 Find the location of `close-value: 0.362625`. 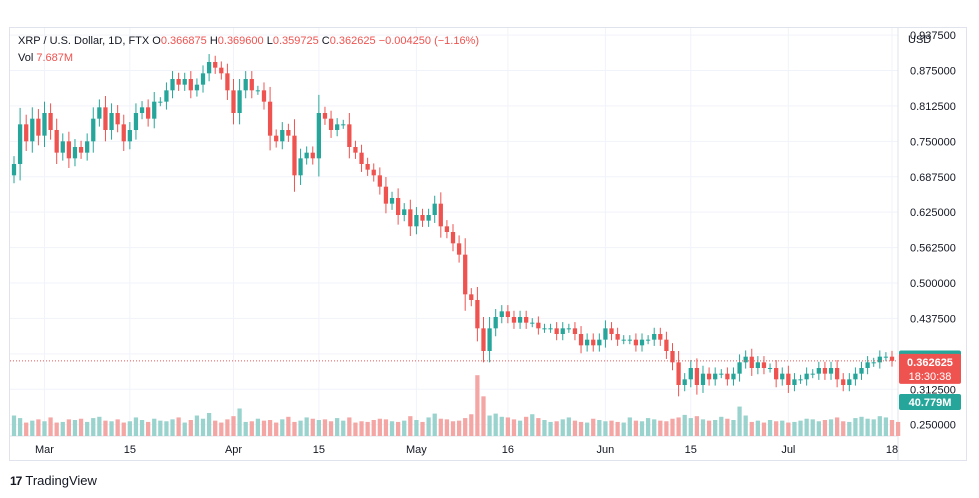

close-value: 0.362625 is located at coordinates (352, 41).